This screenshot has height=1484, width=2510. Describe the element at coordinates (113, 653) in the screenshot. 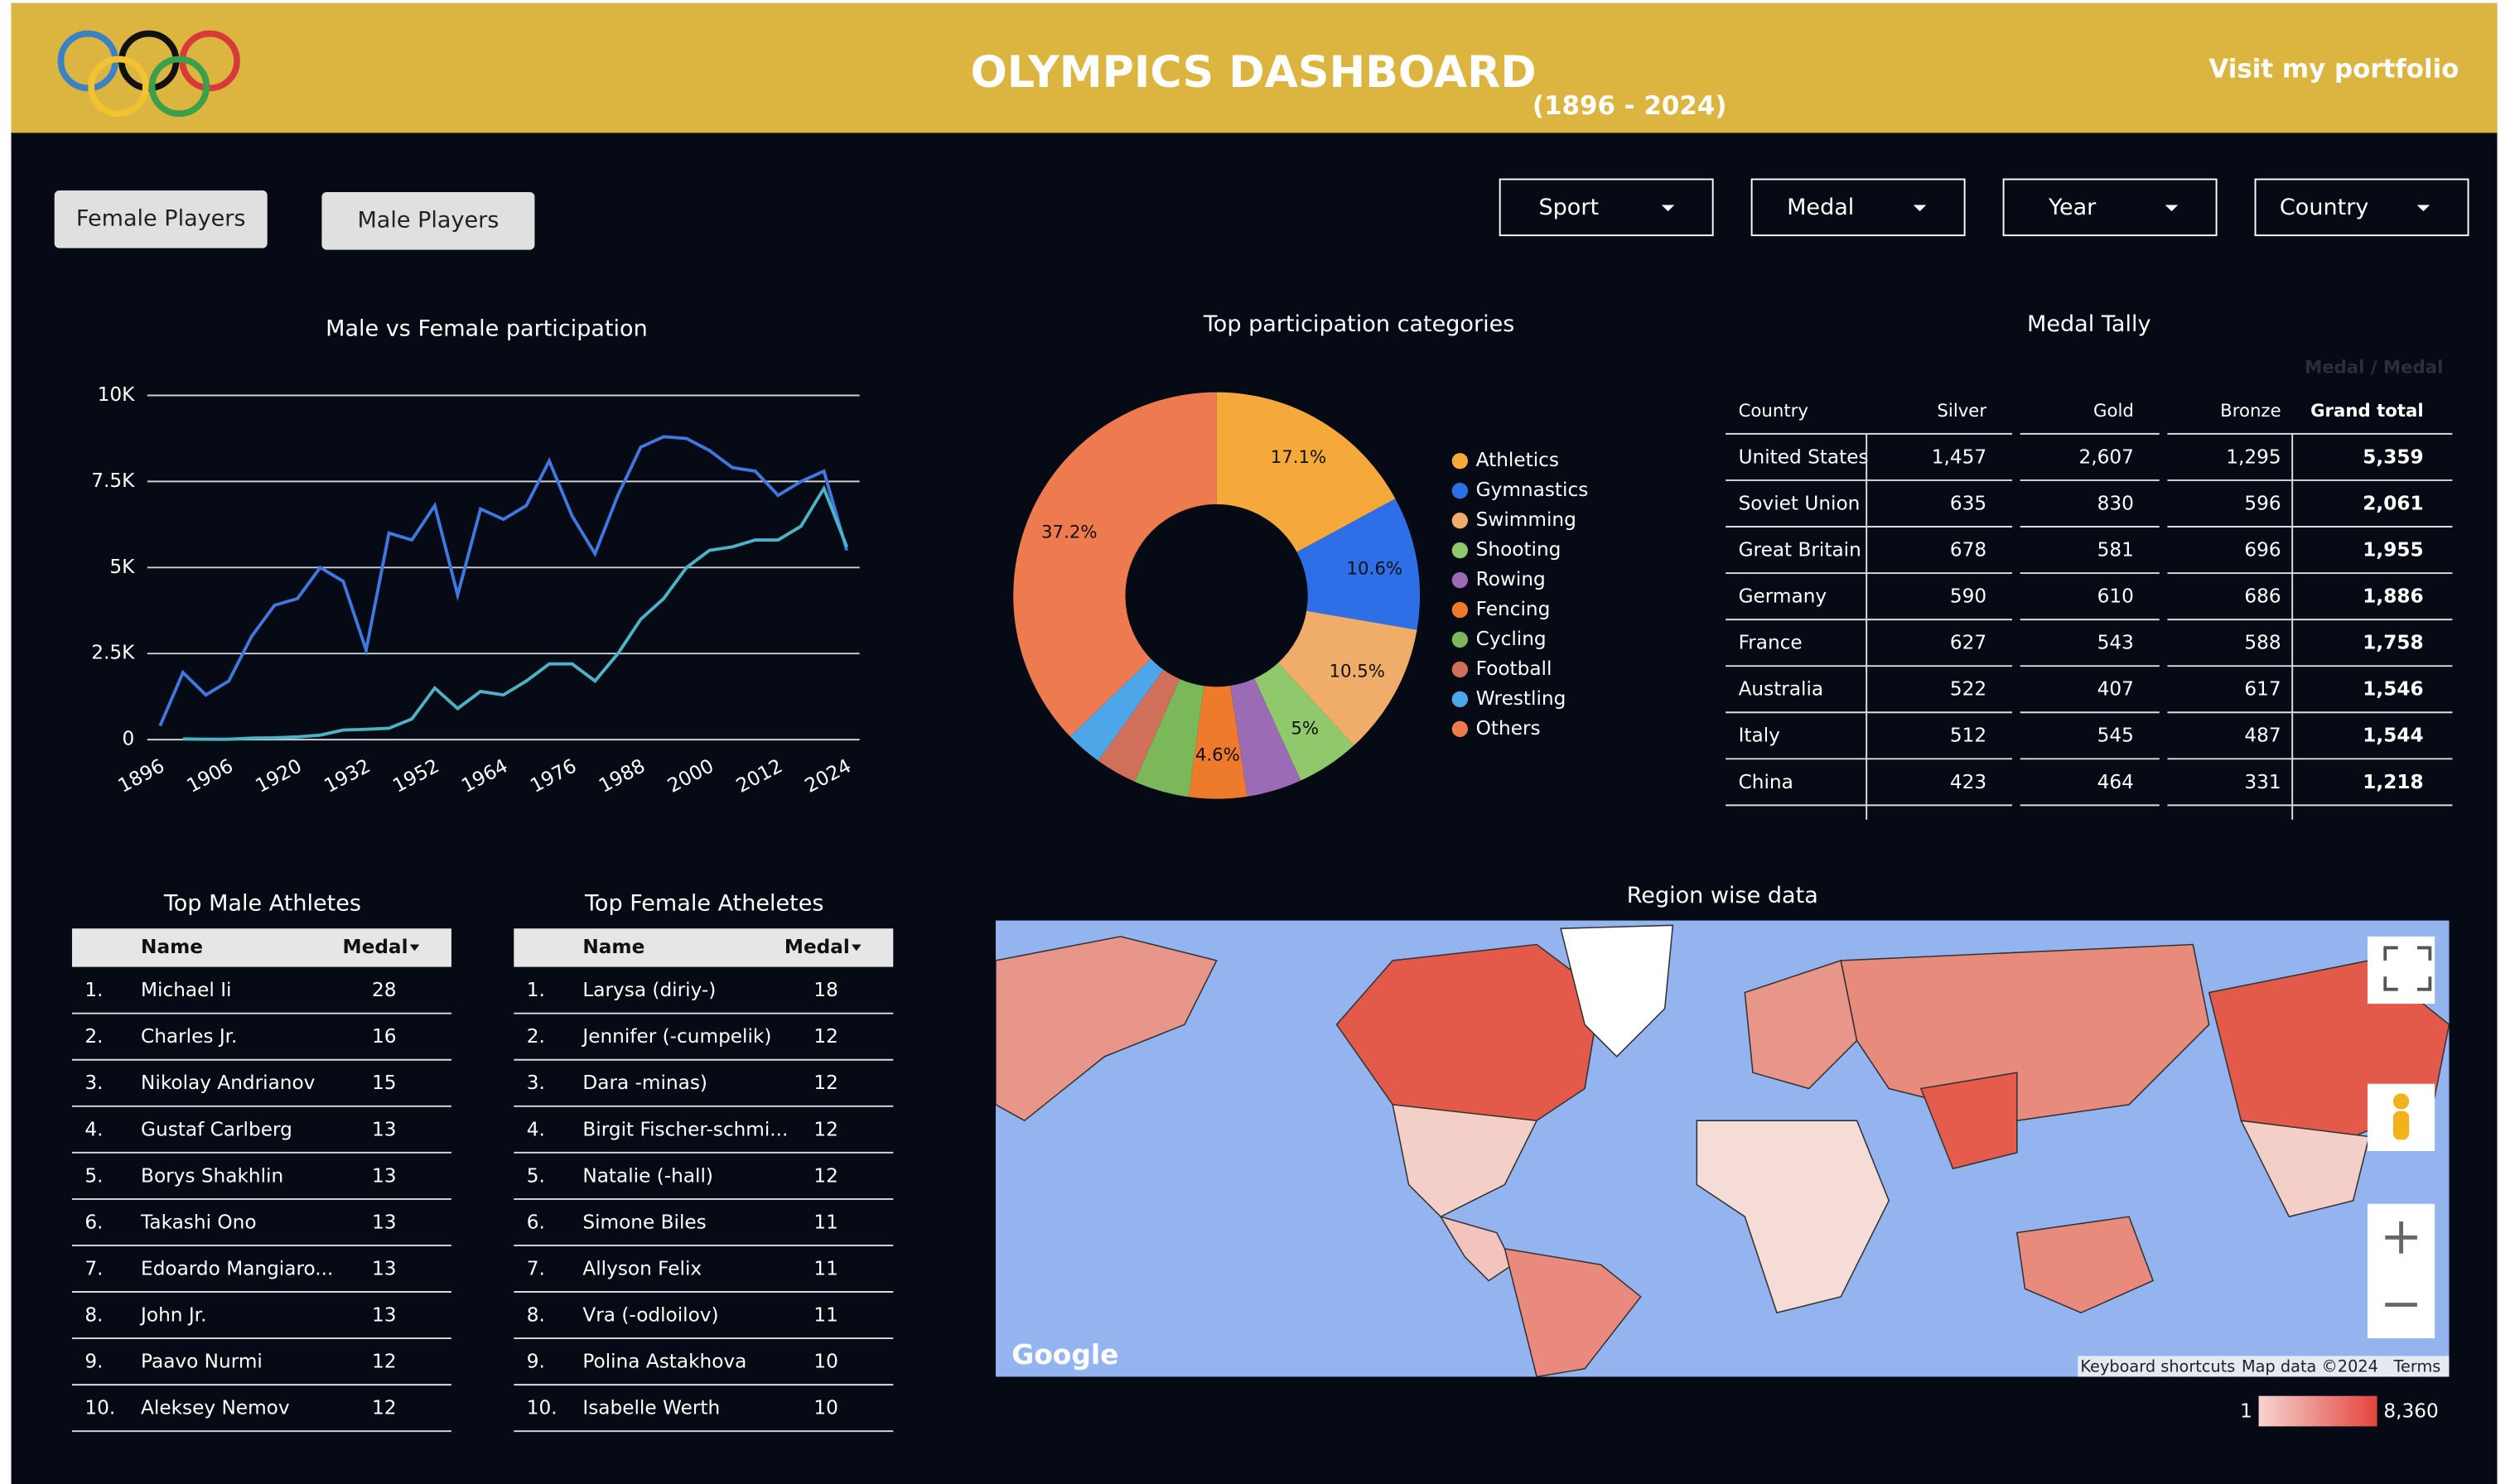

I see `y-tick-label: 2.5K` at that location.